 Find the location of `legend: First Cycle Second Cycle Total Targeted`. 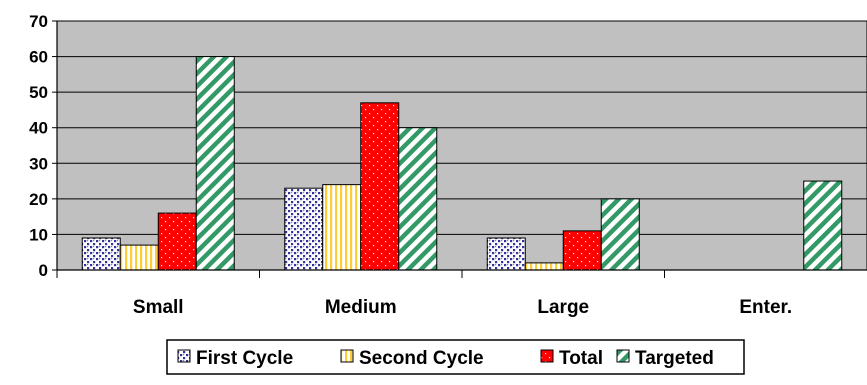

legend: First Cycle Second Cycle Total Targeted is located at coordinates (455, 357).